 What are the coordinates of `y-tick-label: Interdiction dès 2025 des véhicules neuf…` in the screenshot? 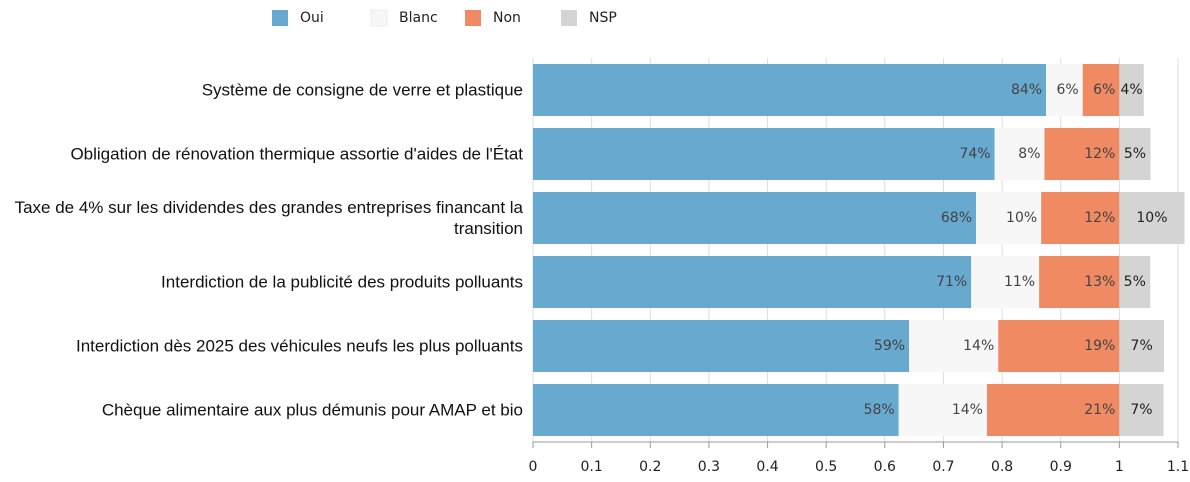 It's located at (299, 346).